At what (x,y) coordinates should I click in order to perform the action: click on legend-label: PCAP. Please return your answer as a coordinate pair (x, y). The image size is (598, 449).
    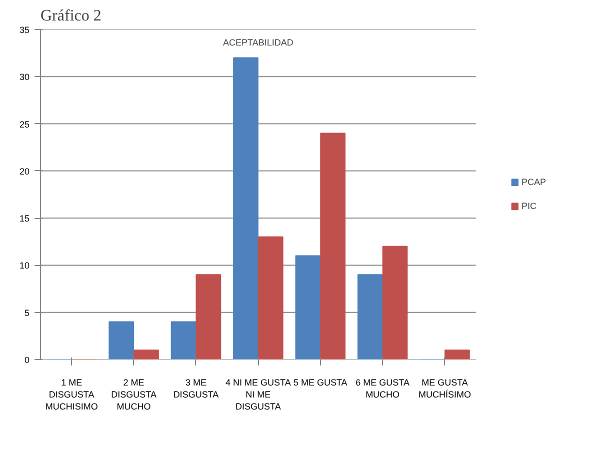
    Looking at the image, I should click on (533, 182).